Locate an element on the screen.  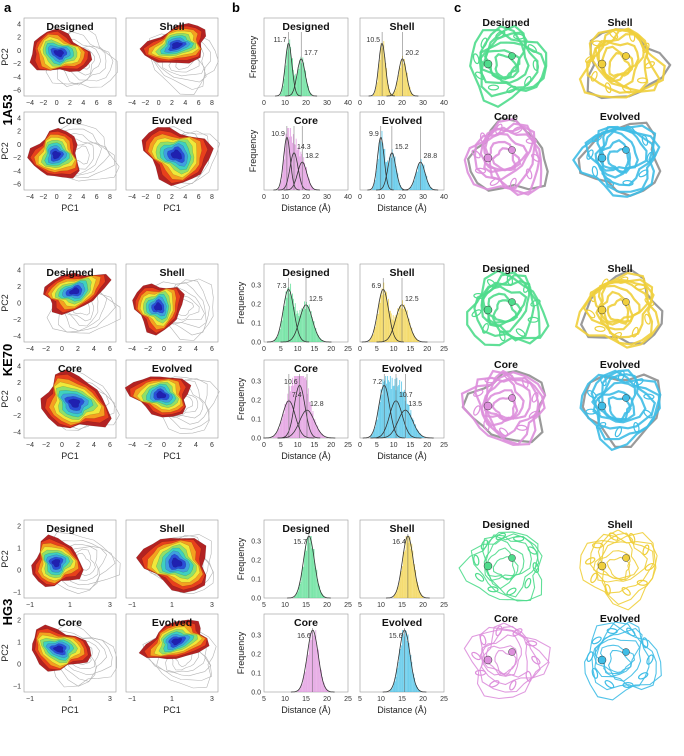
pca-xtick-label: 2 is located at coordinates (180, 349).